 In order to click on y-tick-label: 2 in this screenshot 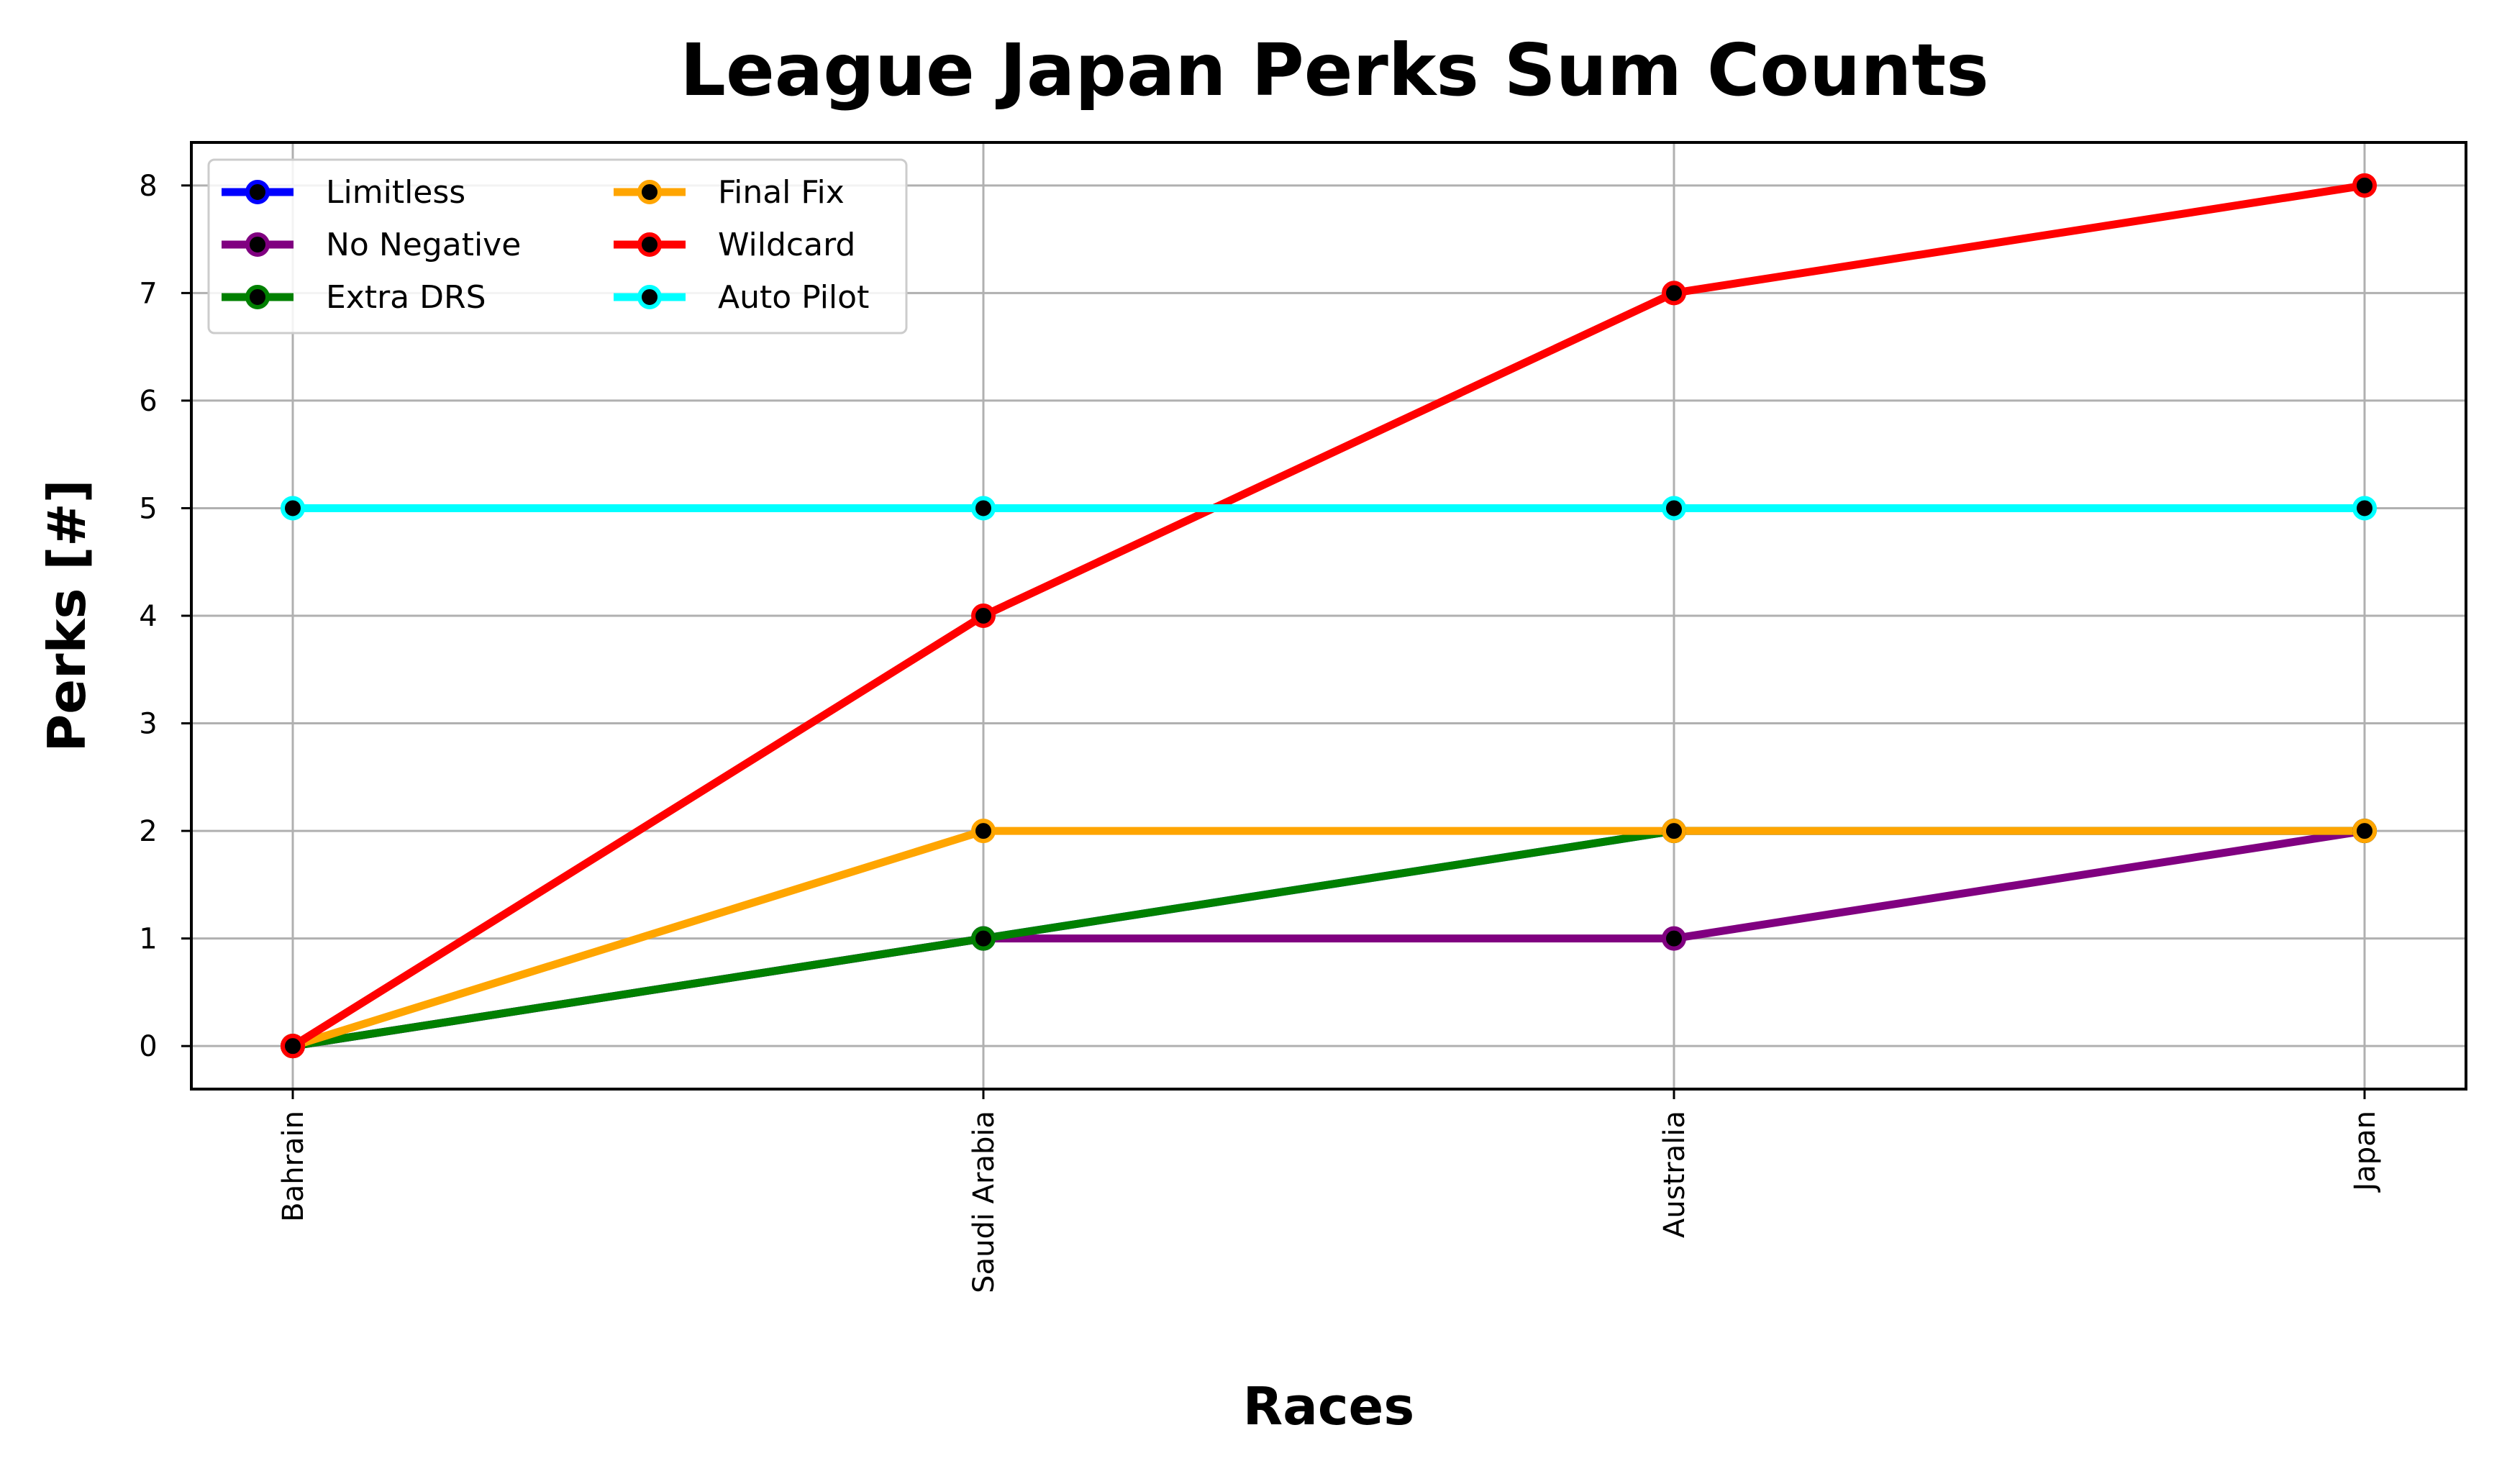, I will do `click(148, 831)`.